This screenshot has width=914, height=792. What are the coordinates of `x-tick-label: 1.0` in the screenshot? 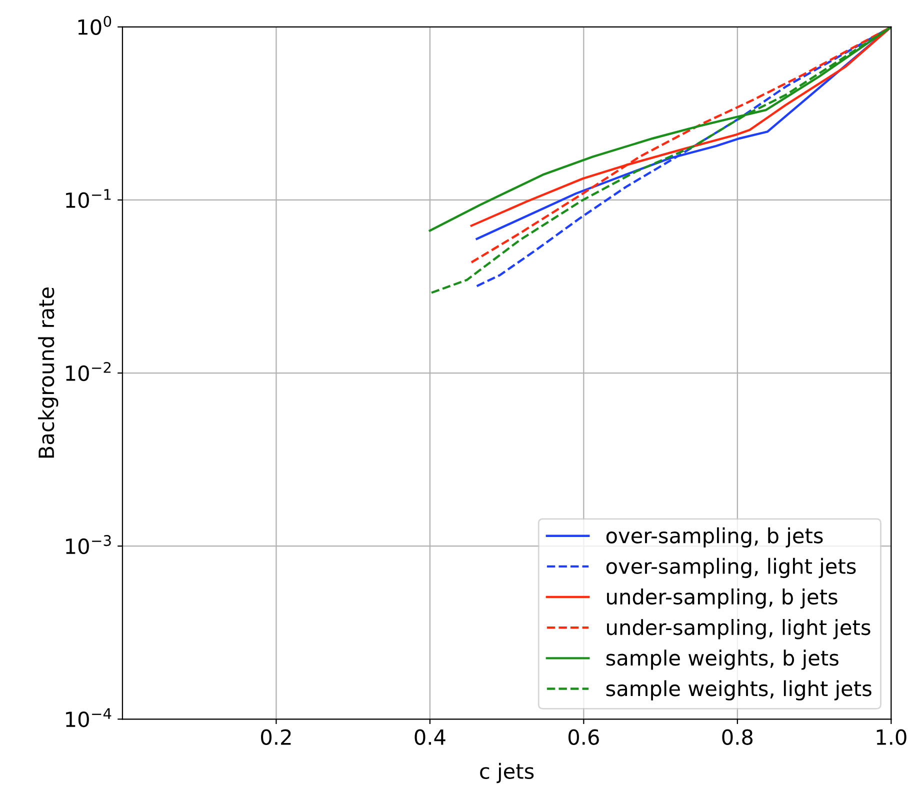 It's located at (891, 737).